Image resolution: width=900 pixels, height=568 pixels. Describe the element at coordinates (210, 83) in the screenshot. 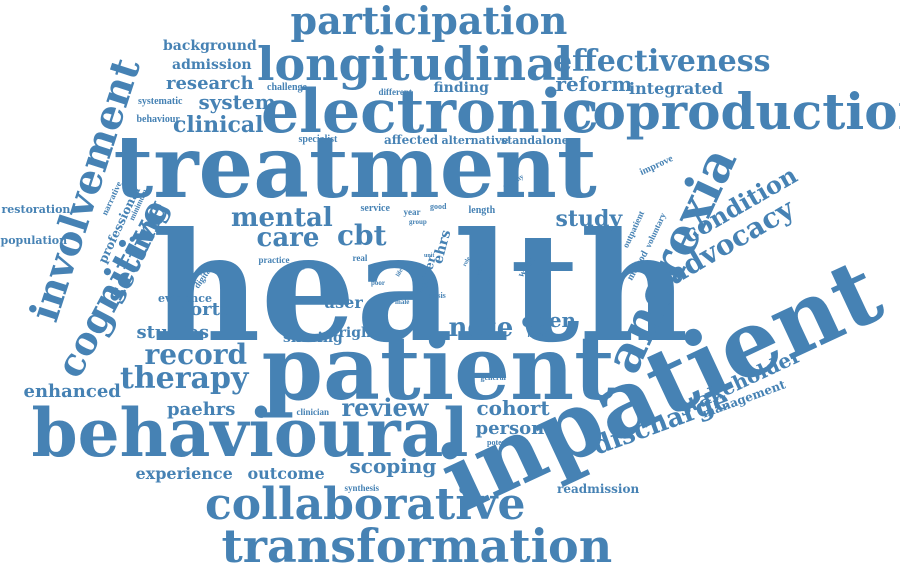

I see `word-research: research` at that location.